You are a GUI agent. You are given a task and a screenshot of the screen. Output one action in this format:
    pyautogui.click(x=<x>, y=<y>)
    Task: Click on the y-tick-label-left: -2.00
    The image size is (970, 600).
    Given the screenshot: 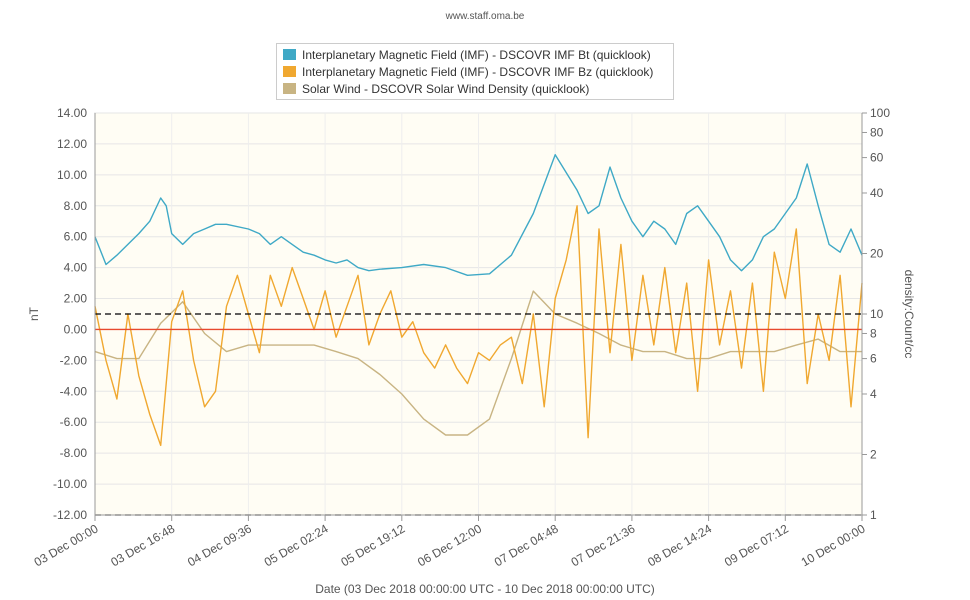 What is the action you would take?
    pyautogui.click(x=74, y=360)
    